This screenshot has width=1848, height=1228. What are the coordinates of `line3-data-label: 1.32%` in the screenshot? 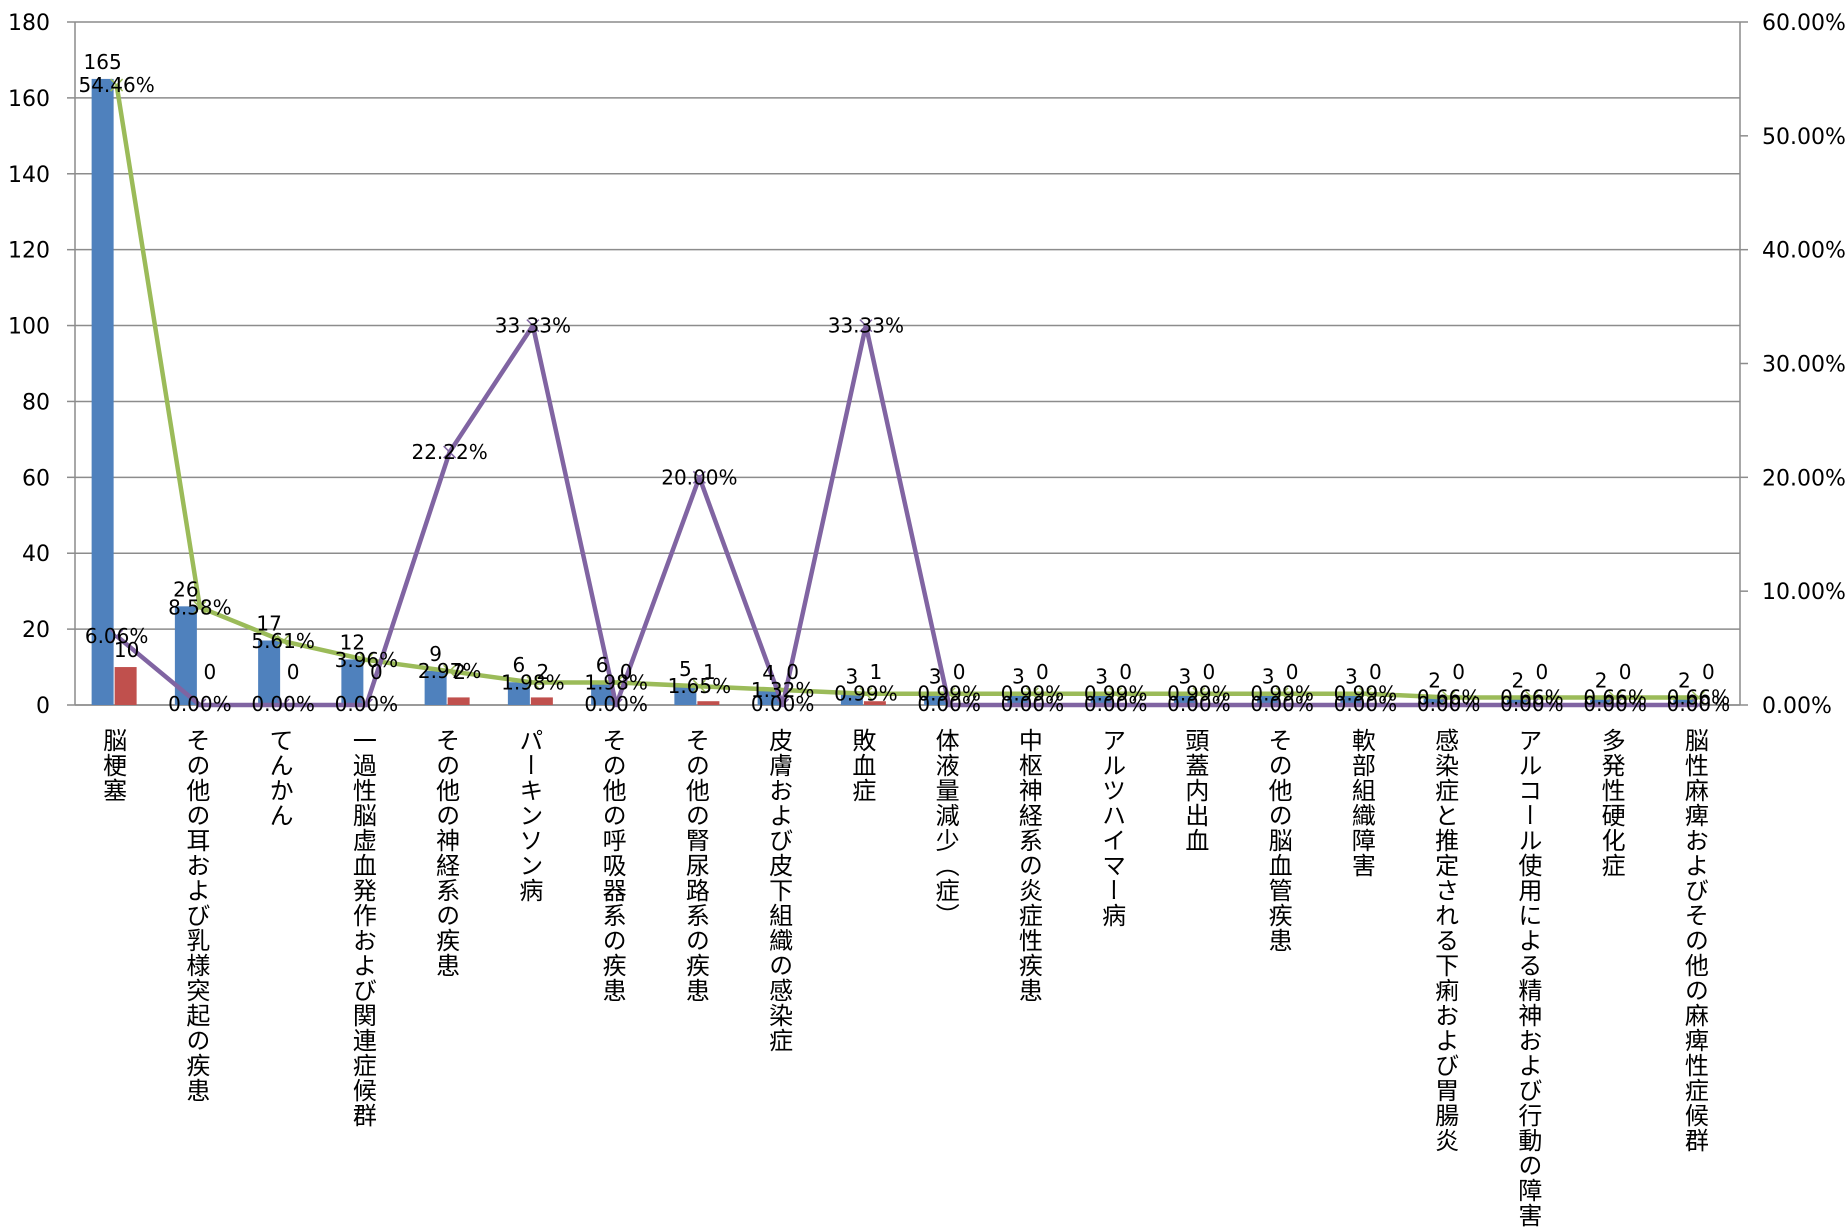 It's located at (783, 690).